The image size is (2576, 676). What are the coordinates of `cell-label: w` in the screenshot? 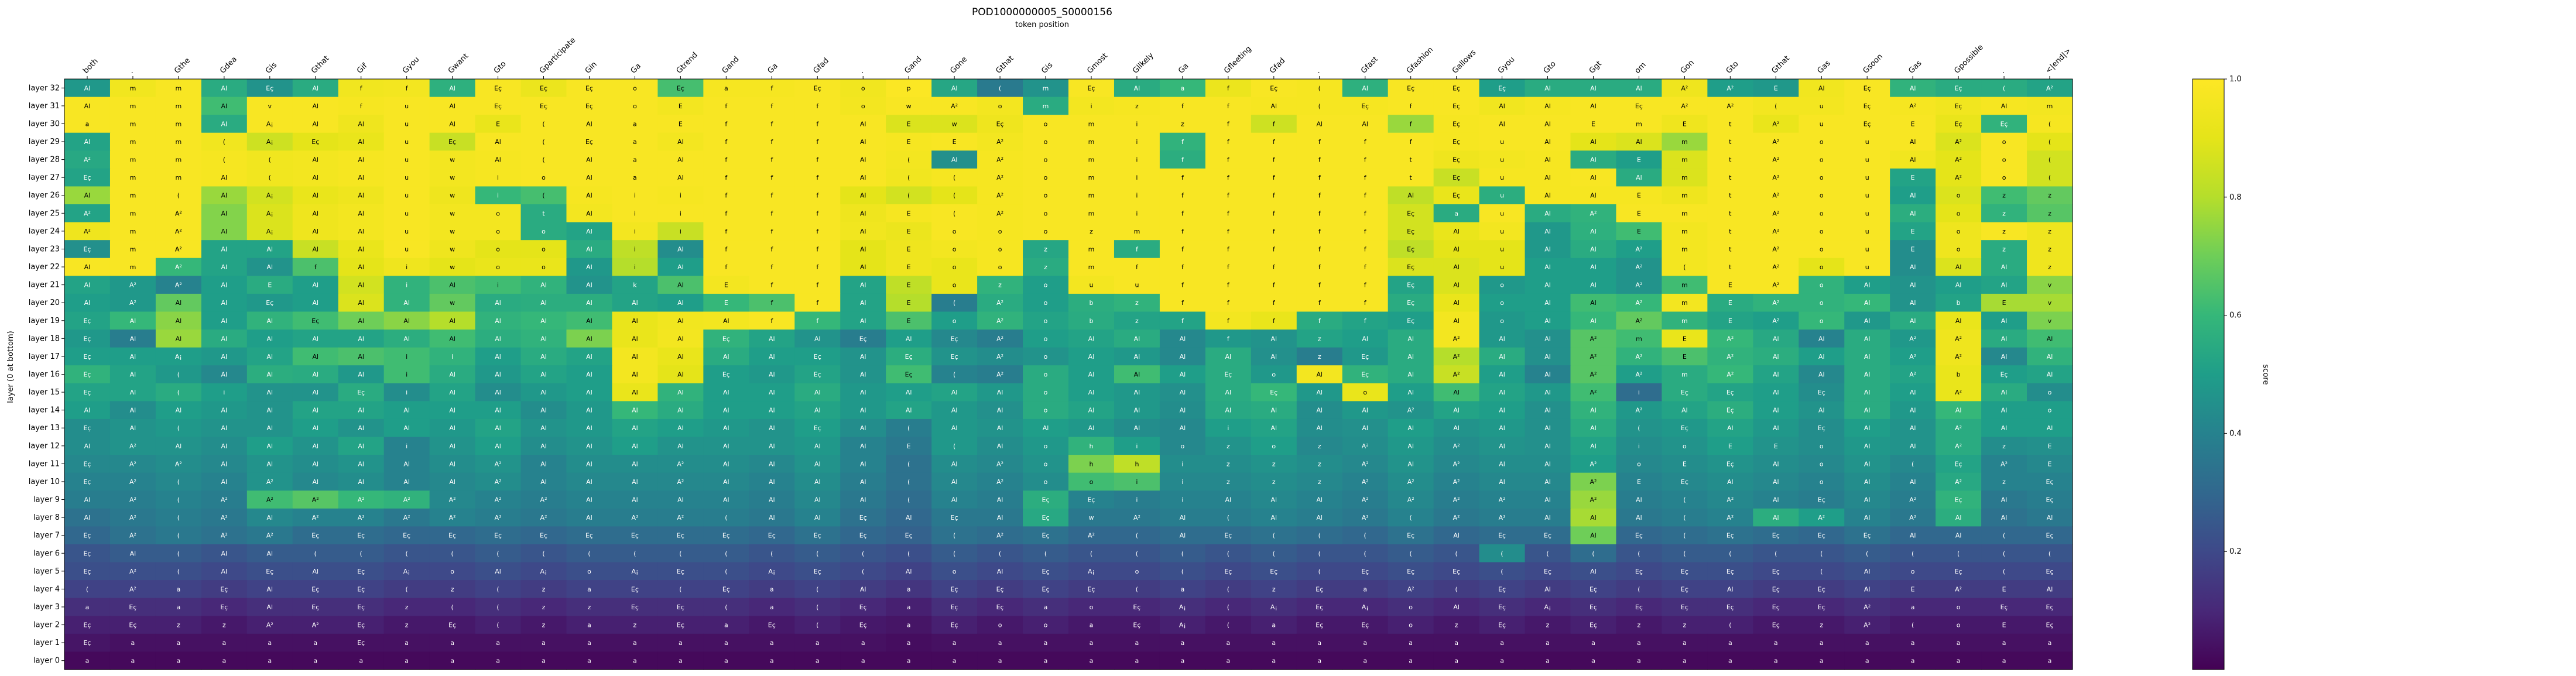 It's located at (452, 303).